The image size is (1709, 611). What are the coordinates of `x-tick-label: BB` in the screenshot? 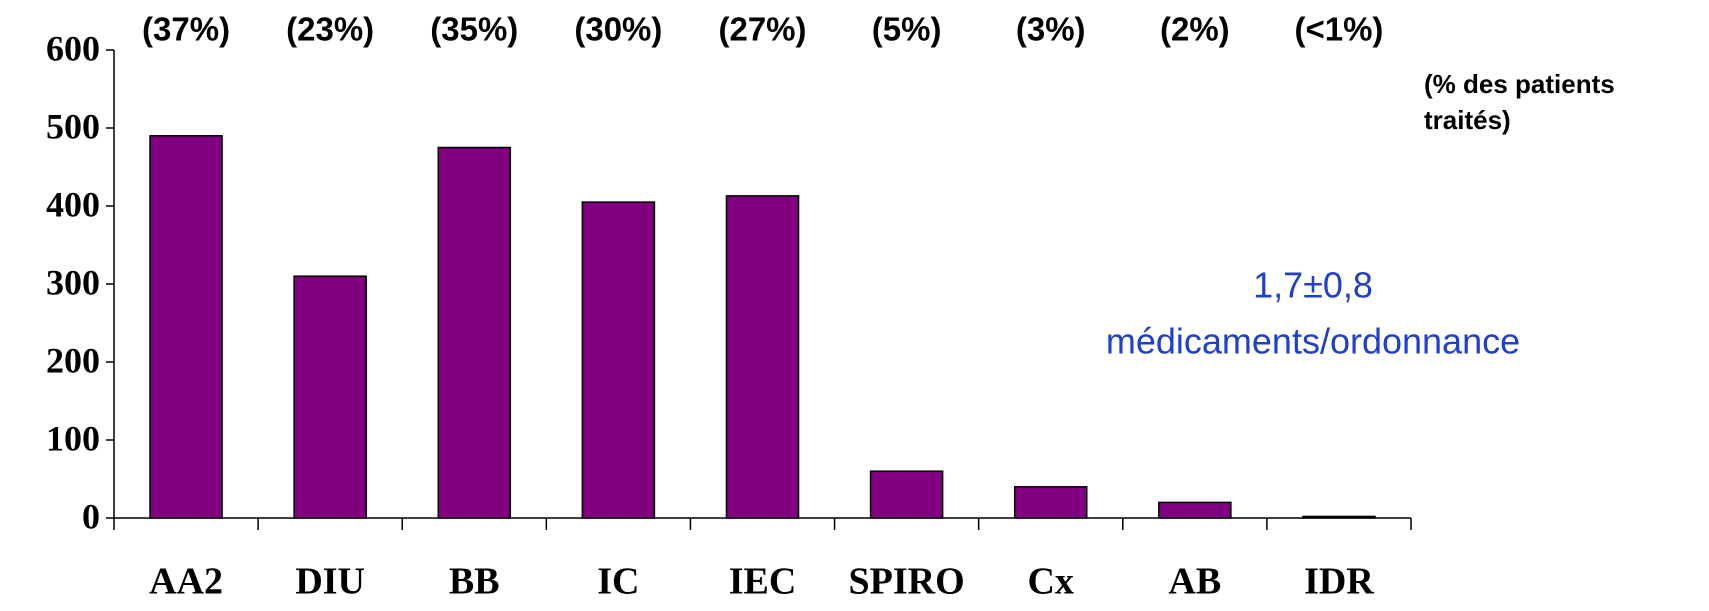 It's located at (474, 582).